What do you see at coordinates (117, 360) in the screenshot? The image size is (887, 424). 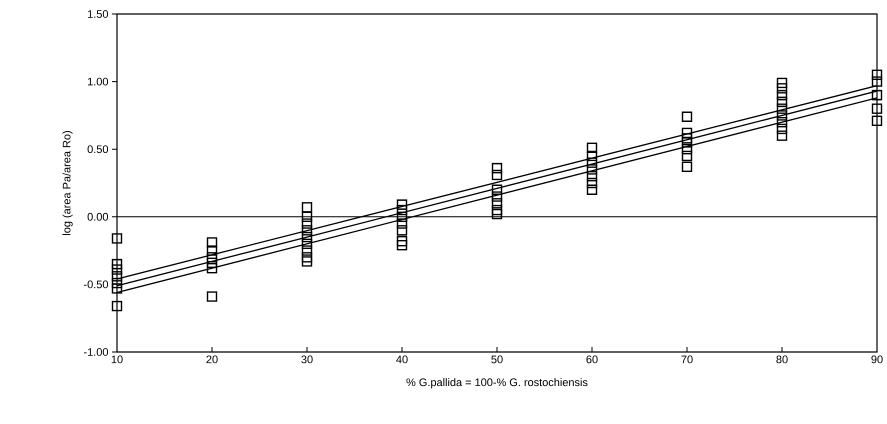 I see `x-tick-label: 10` at bounding box center [117, 360].